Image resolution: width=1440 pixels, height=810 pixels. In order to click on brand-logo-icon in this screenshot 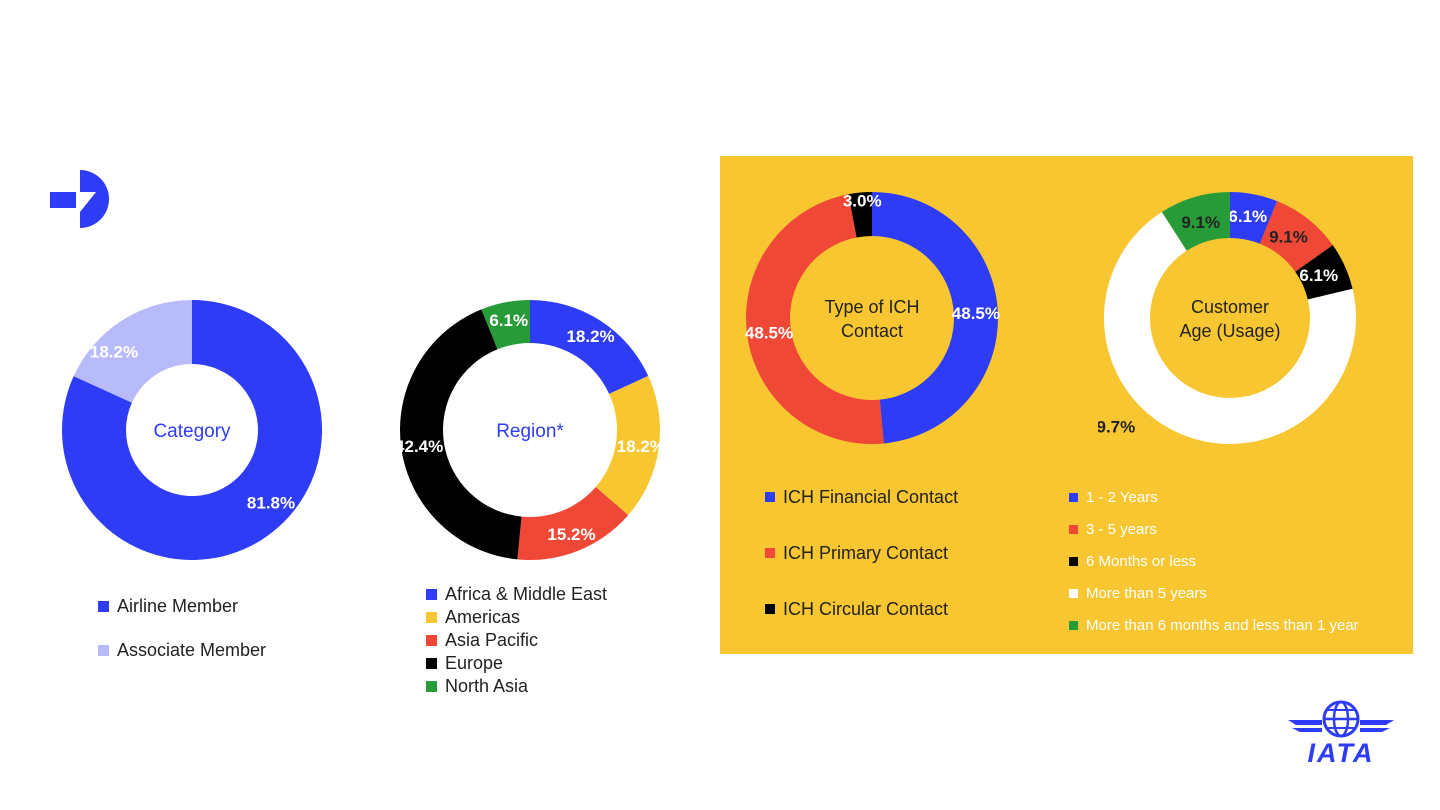, I will do `click(81, 199)`.